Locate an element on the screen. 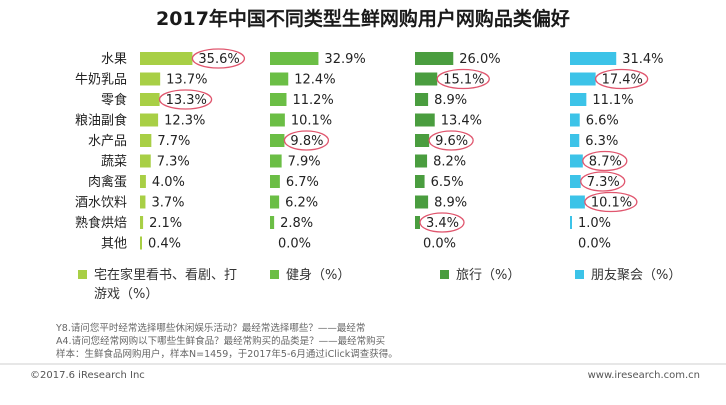  category-label: 酒水饮料 is located at coordinates (101, 203).